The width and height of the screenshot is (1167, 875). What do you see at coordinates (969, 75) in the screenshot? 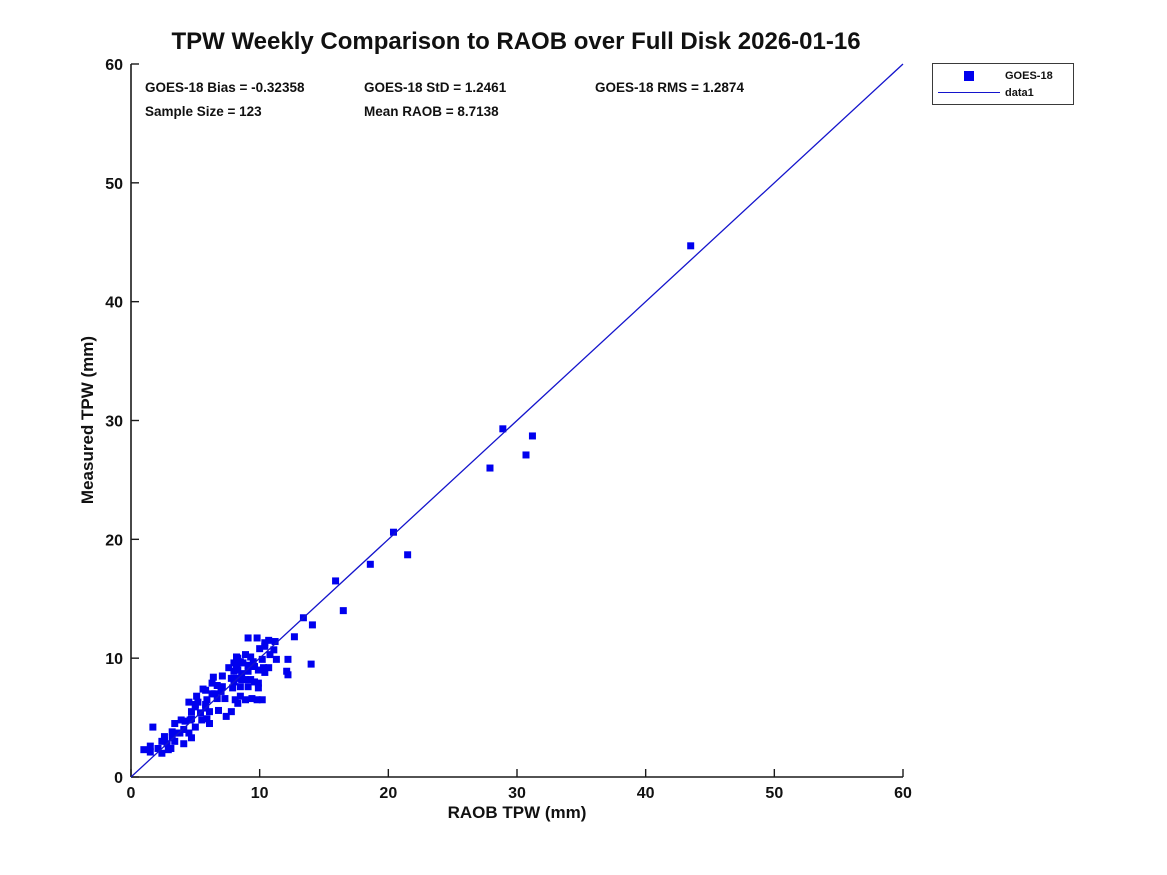
I see `square-marker-icon` at bounding box center [969, 75].